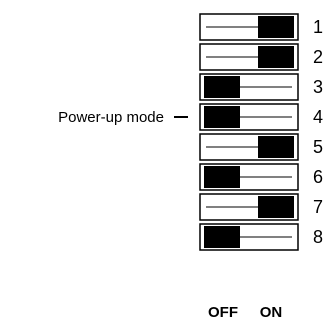 This screenshot has width=331, height=323. What do you see at coordinates (318, 117) in the screenshot?
I see `switch-number-label: 4` at bounding box center [318, 117].